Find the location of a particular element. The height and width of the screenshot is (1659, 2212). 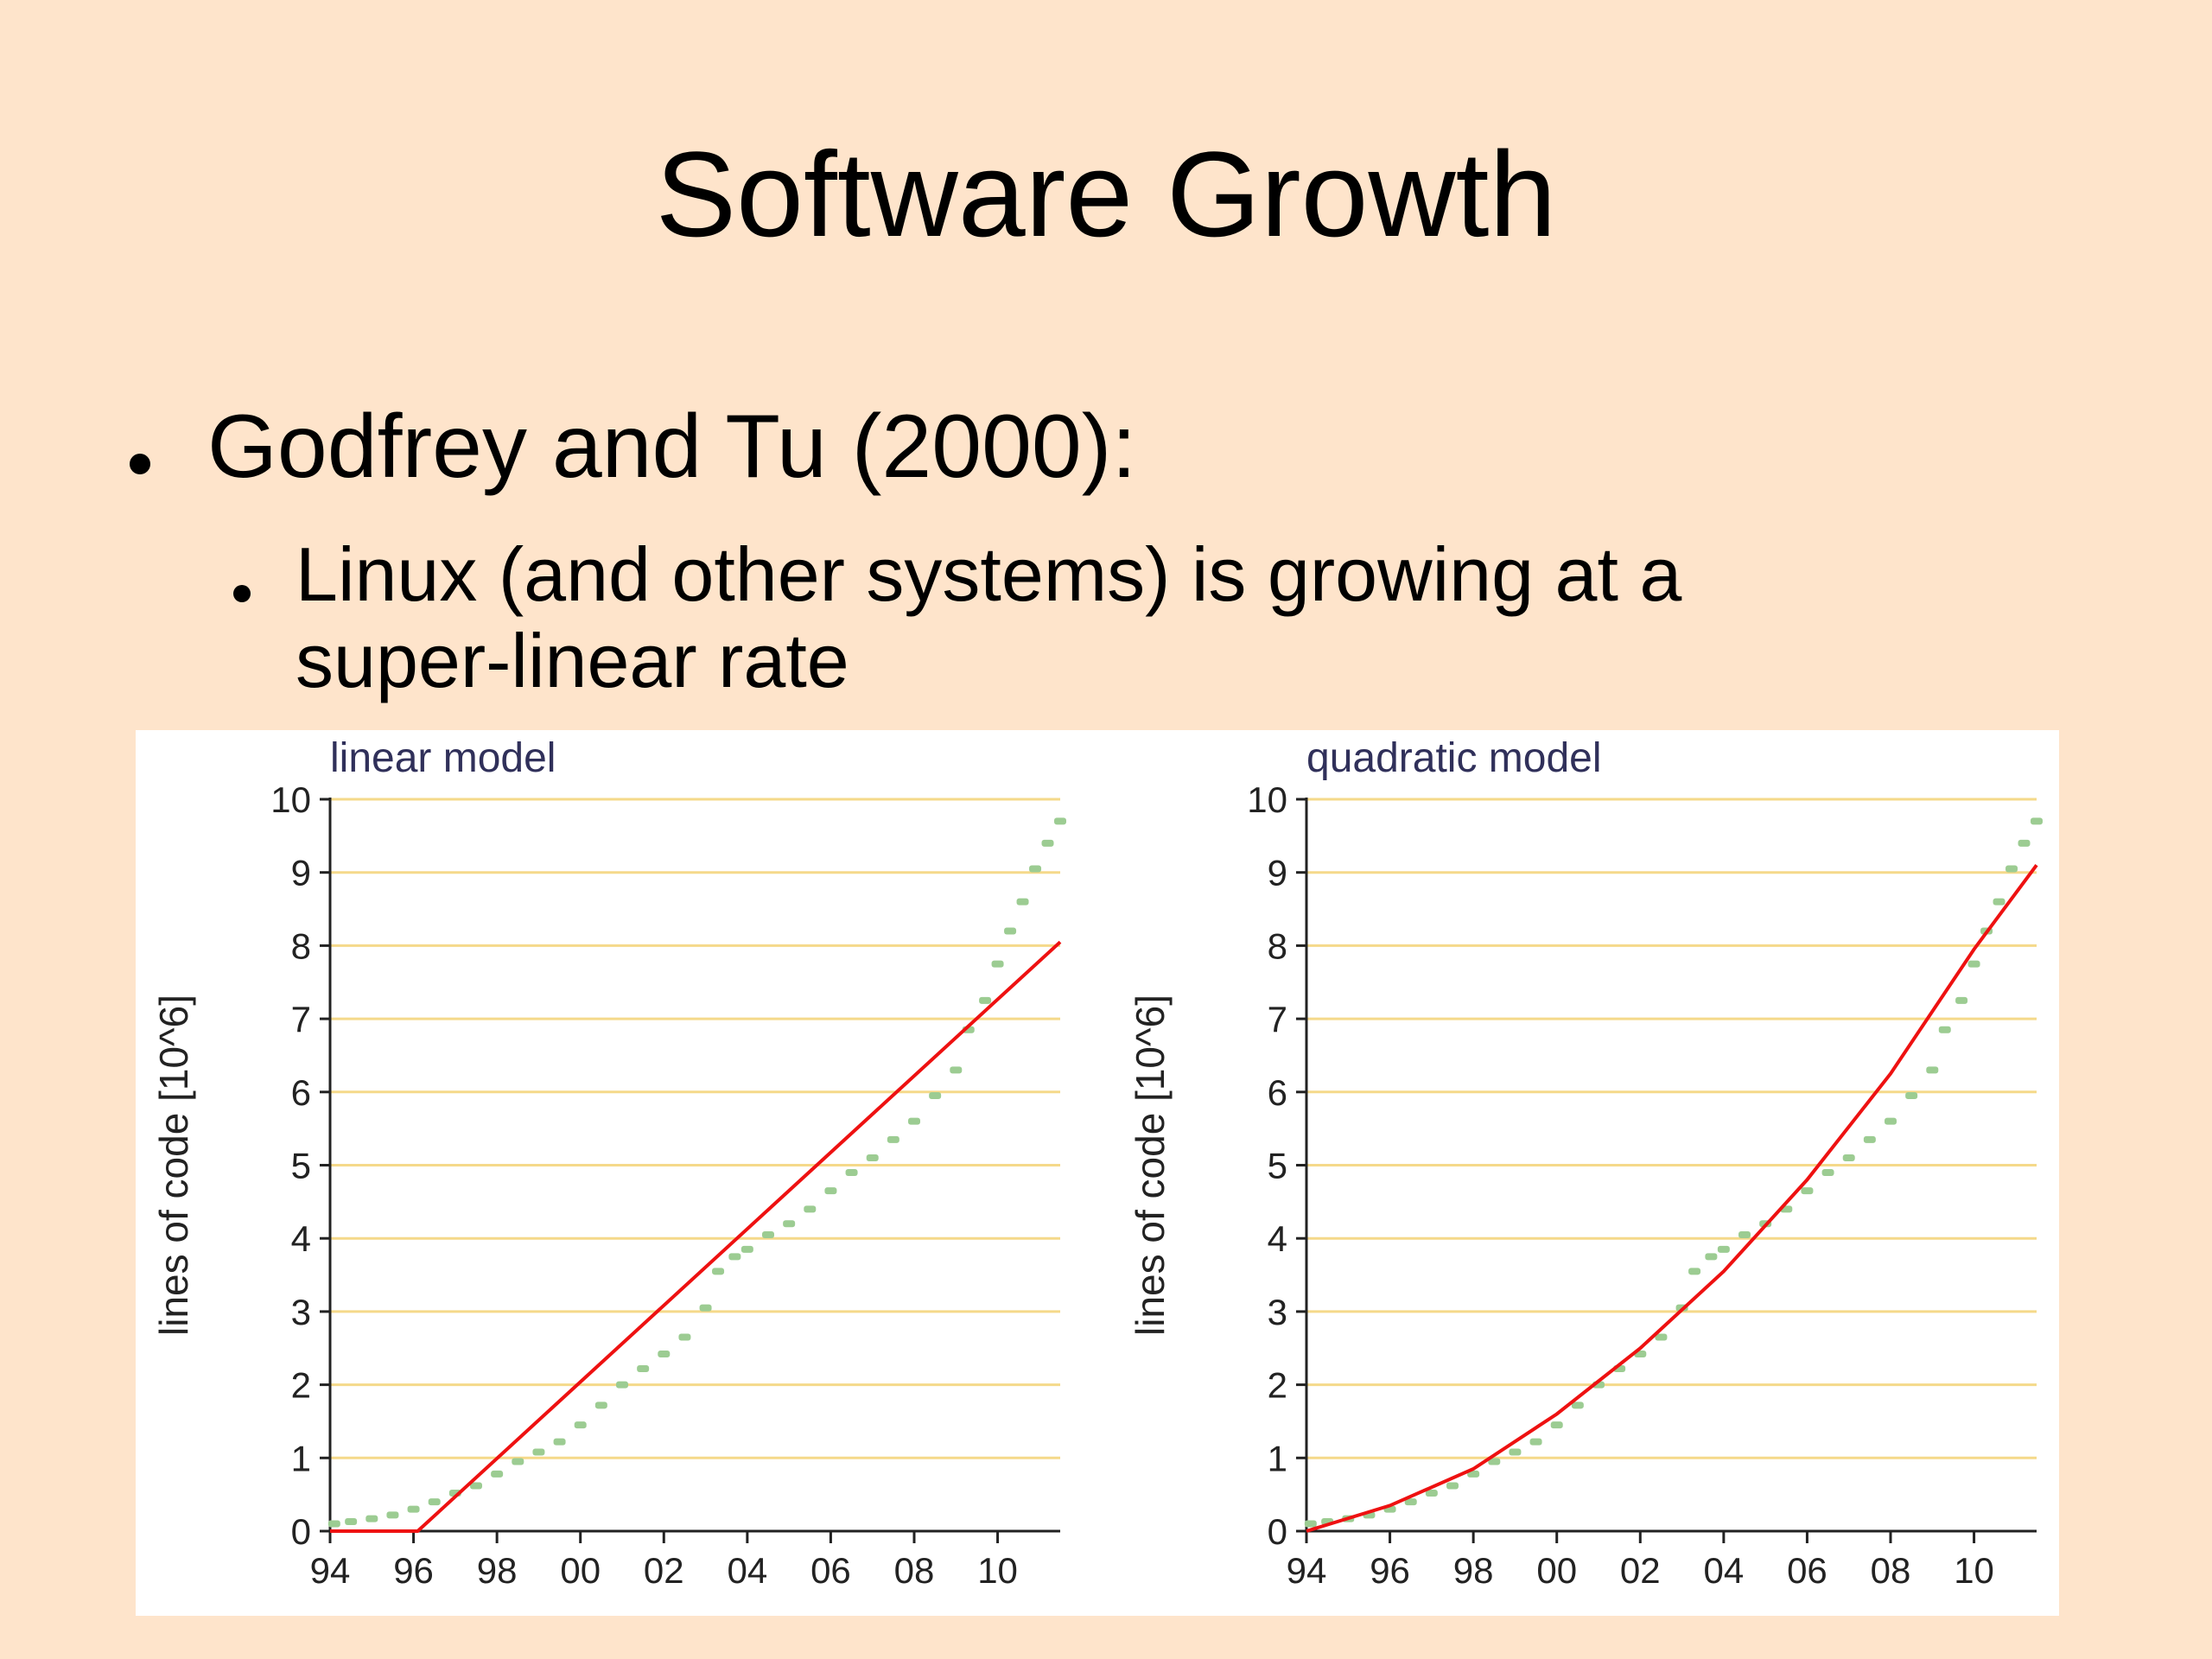

chart-title: quadratic model is located at coordinates (1454, 758).